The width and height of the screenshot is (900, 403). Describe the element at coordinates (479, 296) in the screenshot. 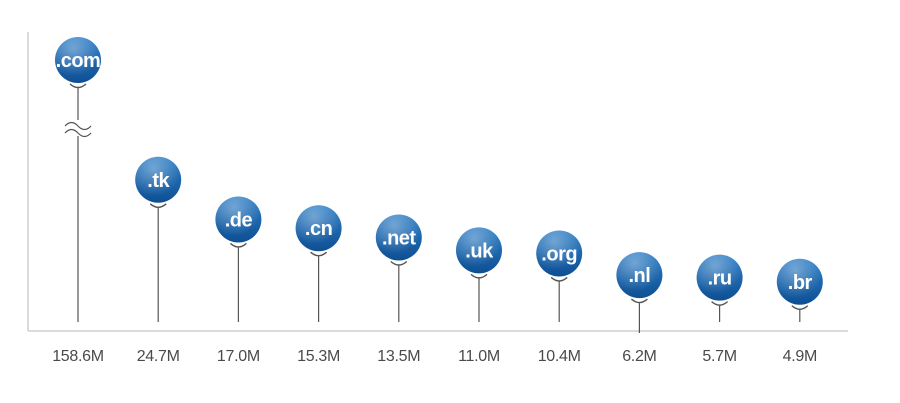

I see `pin-uk: .uk 11.0M` at that location.